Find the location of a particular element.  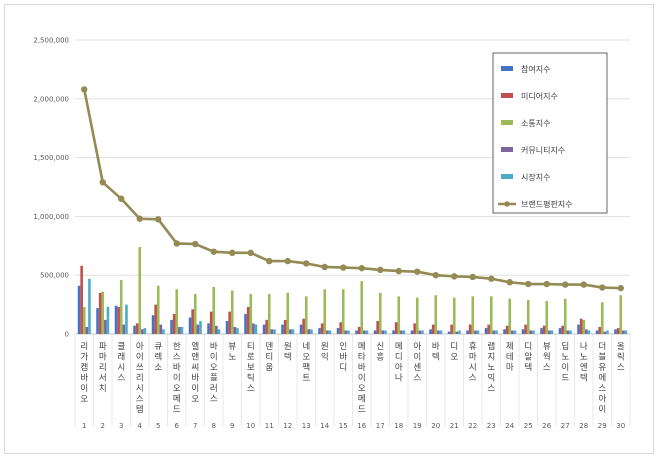

x-index-label: 24 is located at coordinates (509, 426).